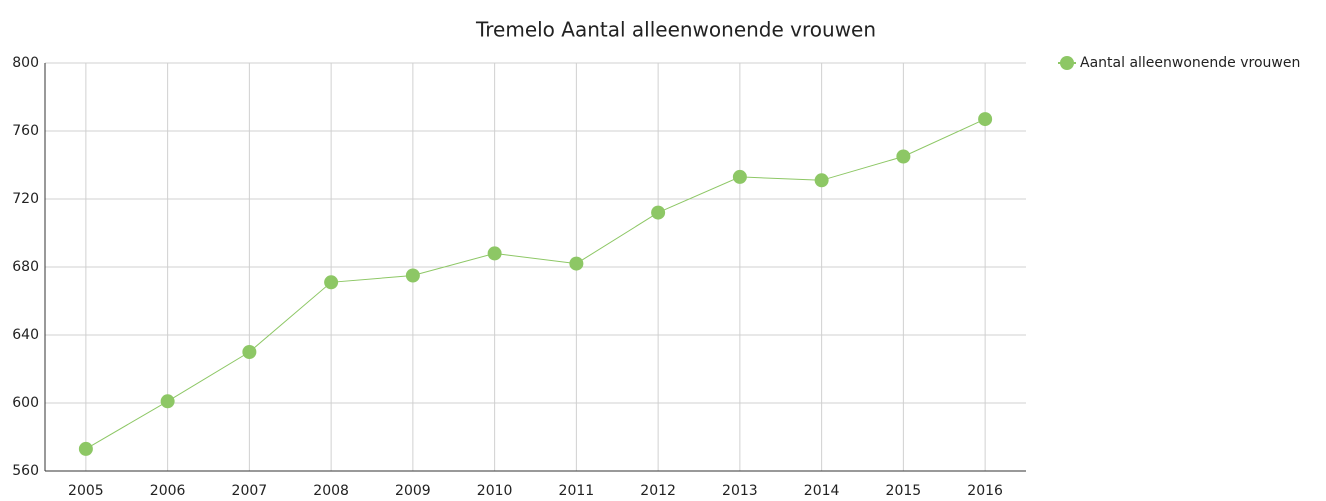 The width and height of the screenshot is (1326, 501). I want to click on chart-title: Tremelo Aantal alleenwonende vrouwen, so click(675, 30).